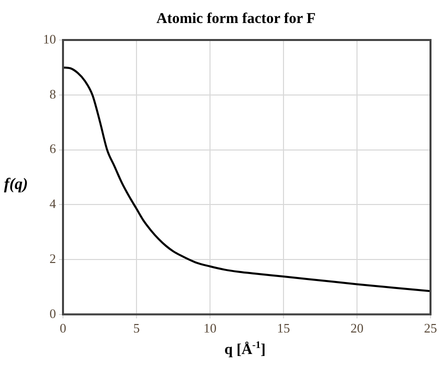  I want to click on y-tick-label: 6, so click(53, 148).